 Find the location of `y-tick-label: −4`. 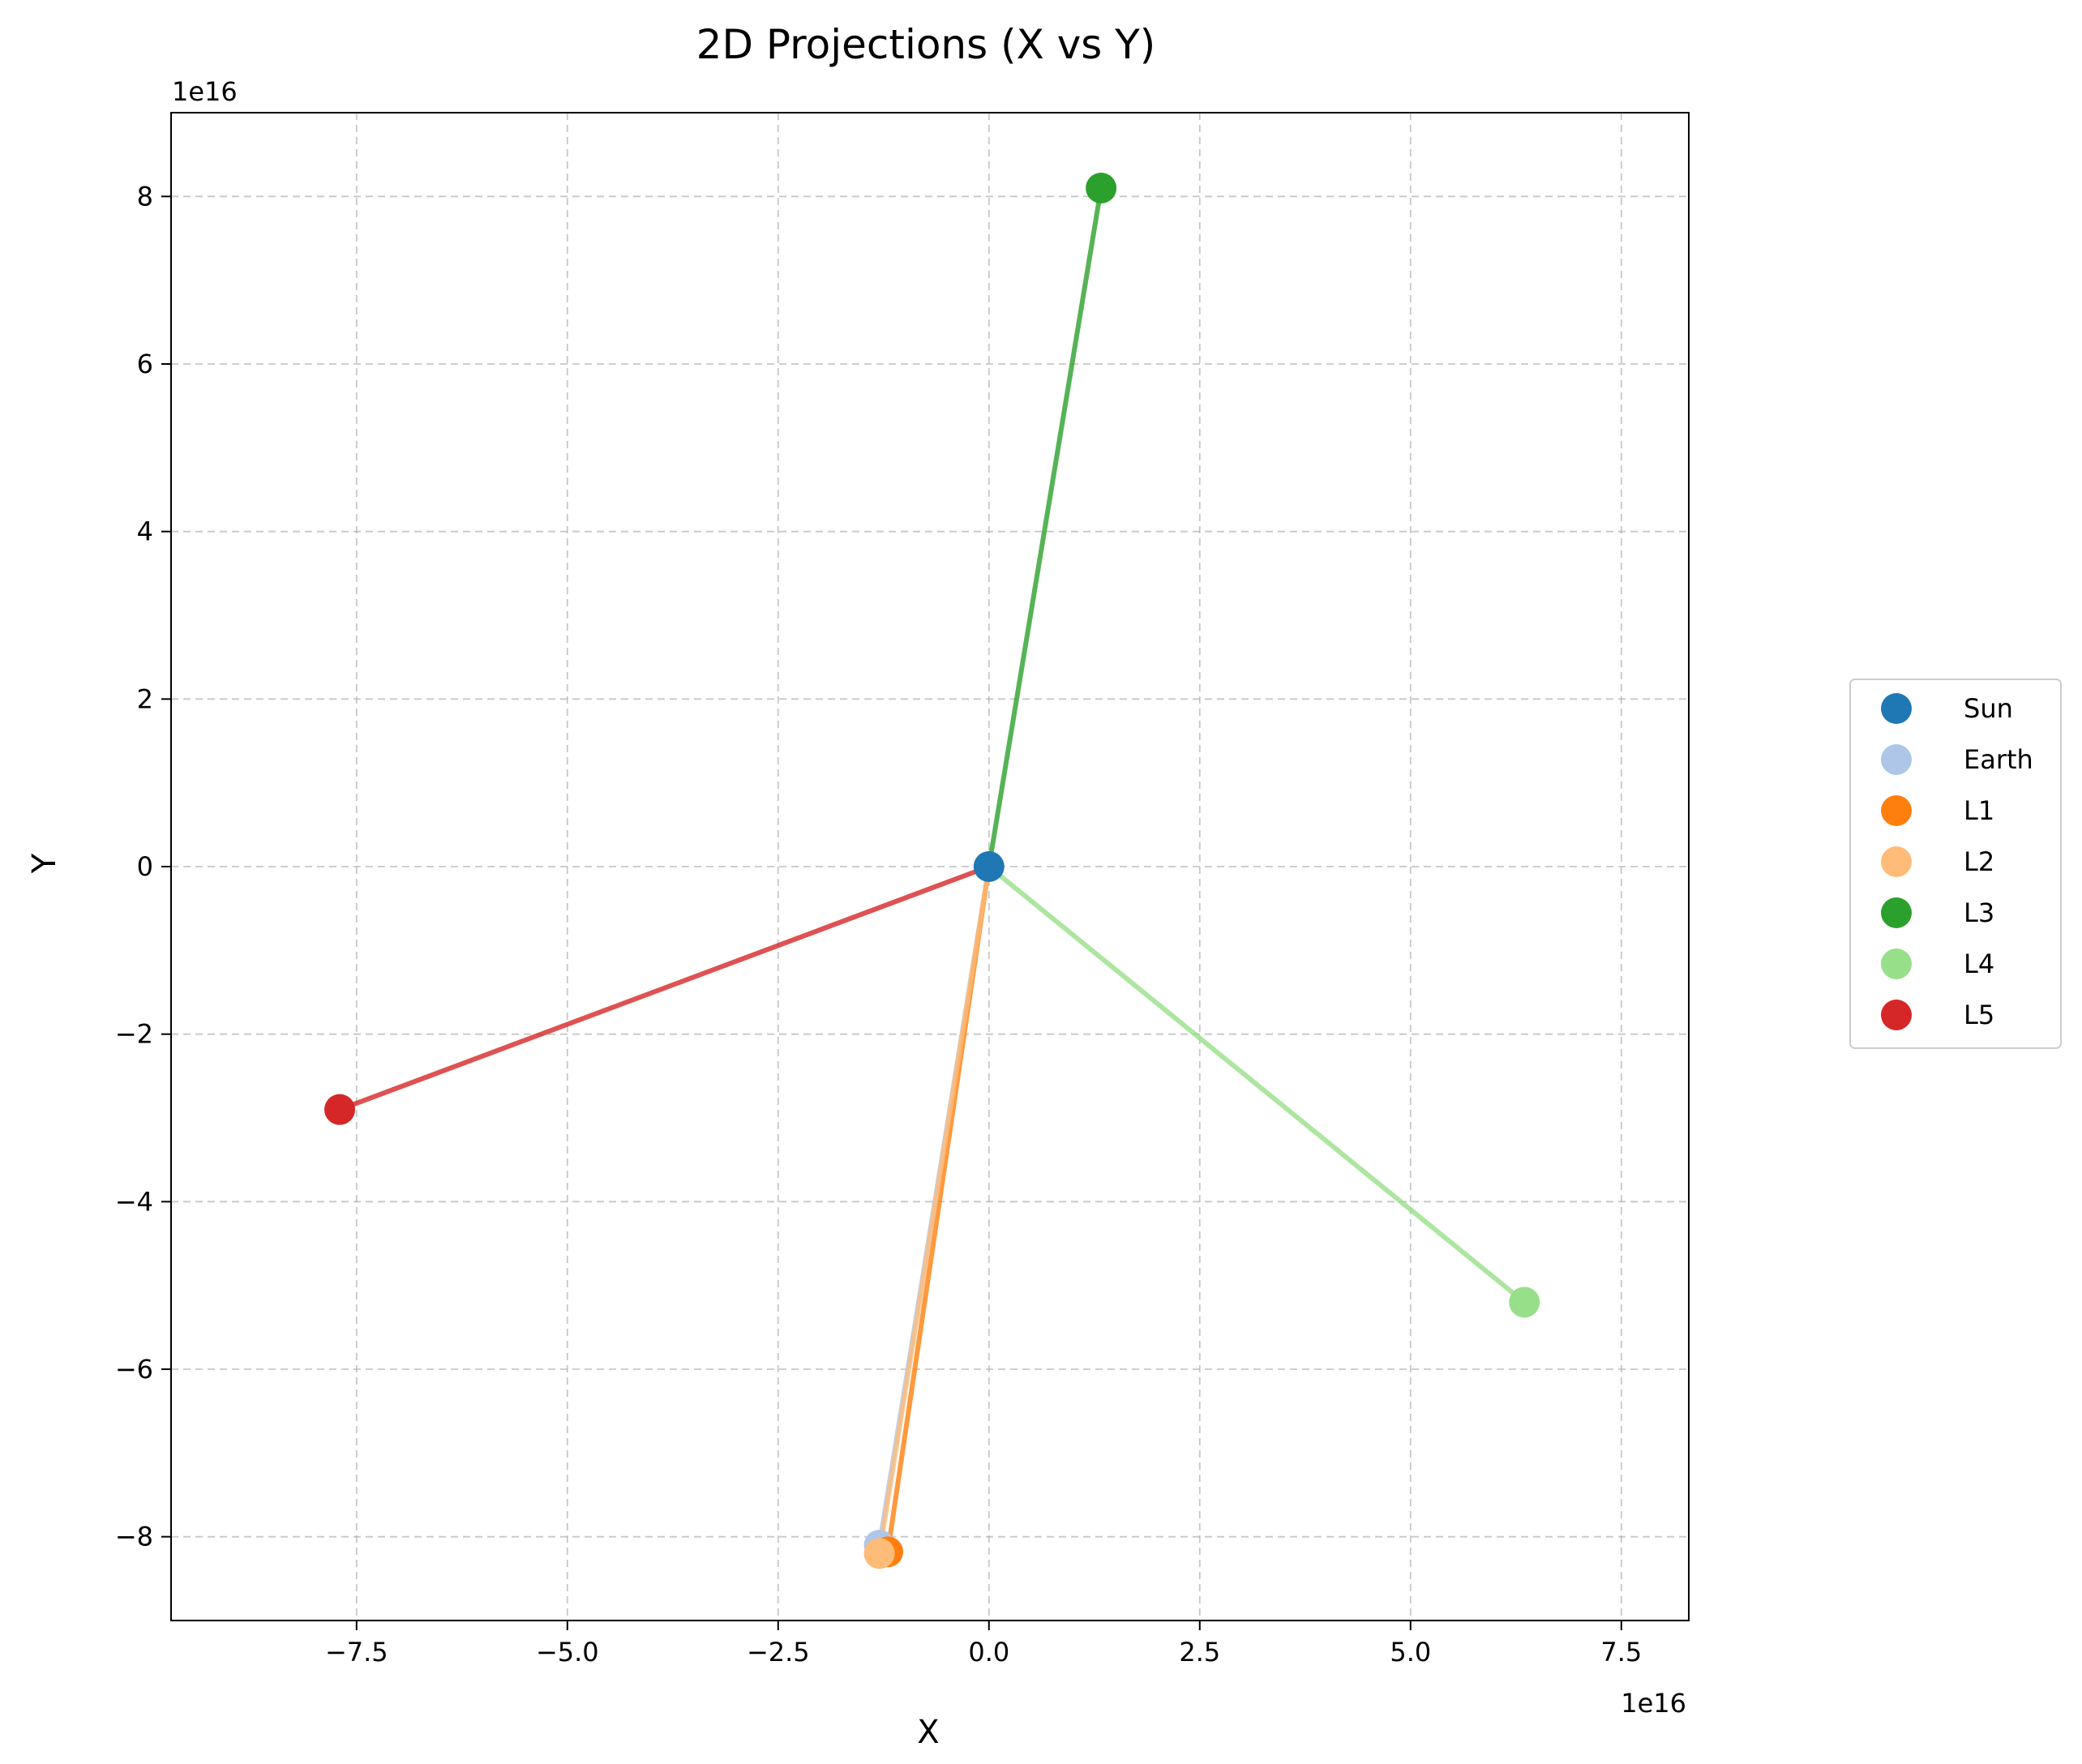

y-tick-label: −4 is located at coordinates (134, 1201).